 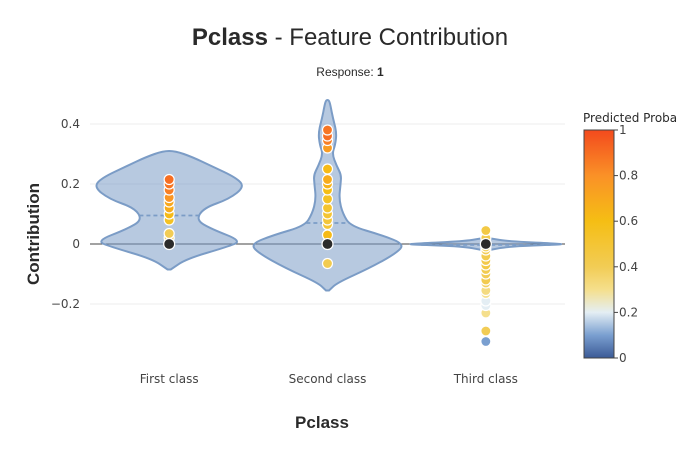 I want to click on y-tick-label: −0.2, so click(x=65, y=304).